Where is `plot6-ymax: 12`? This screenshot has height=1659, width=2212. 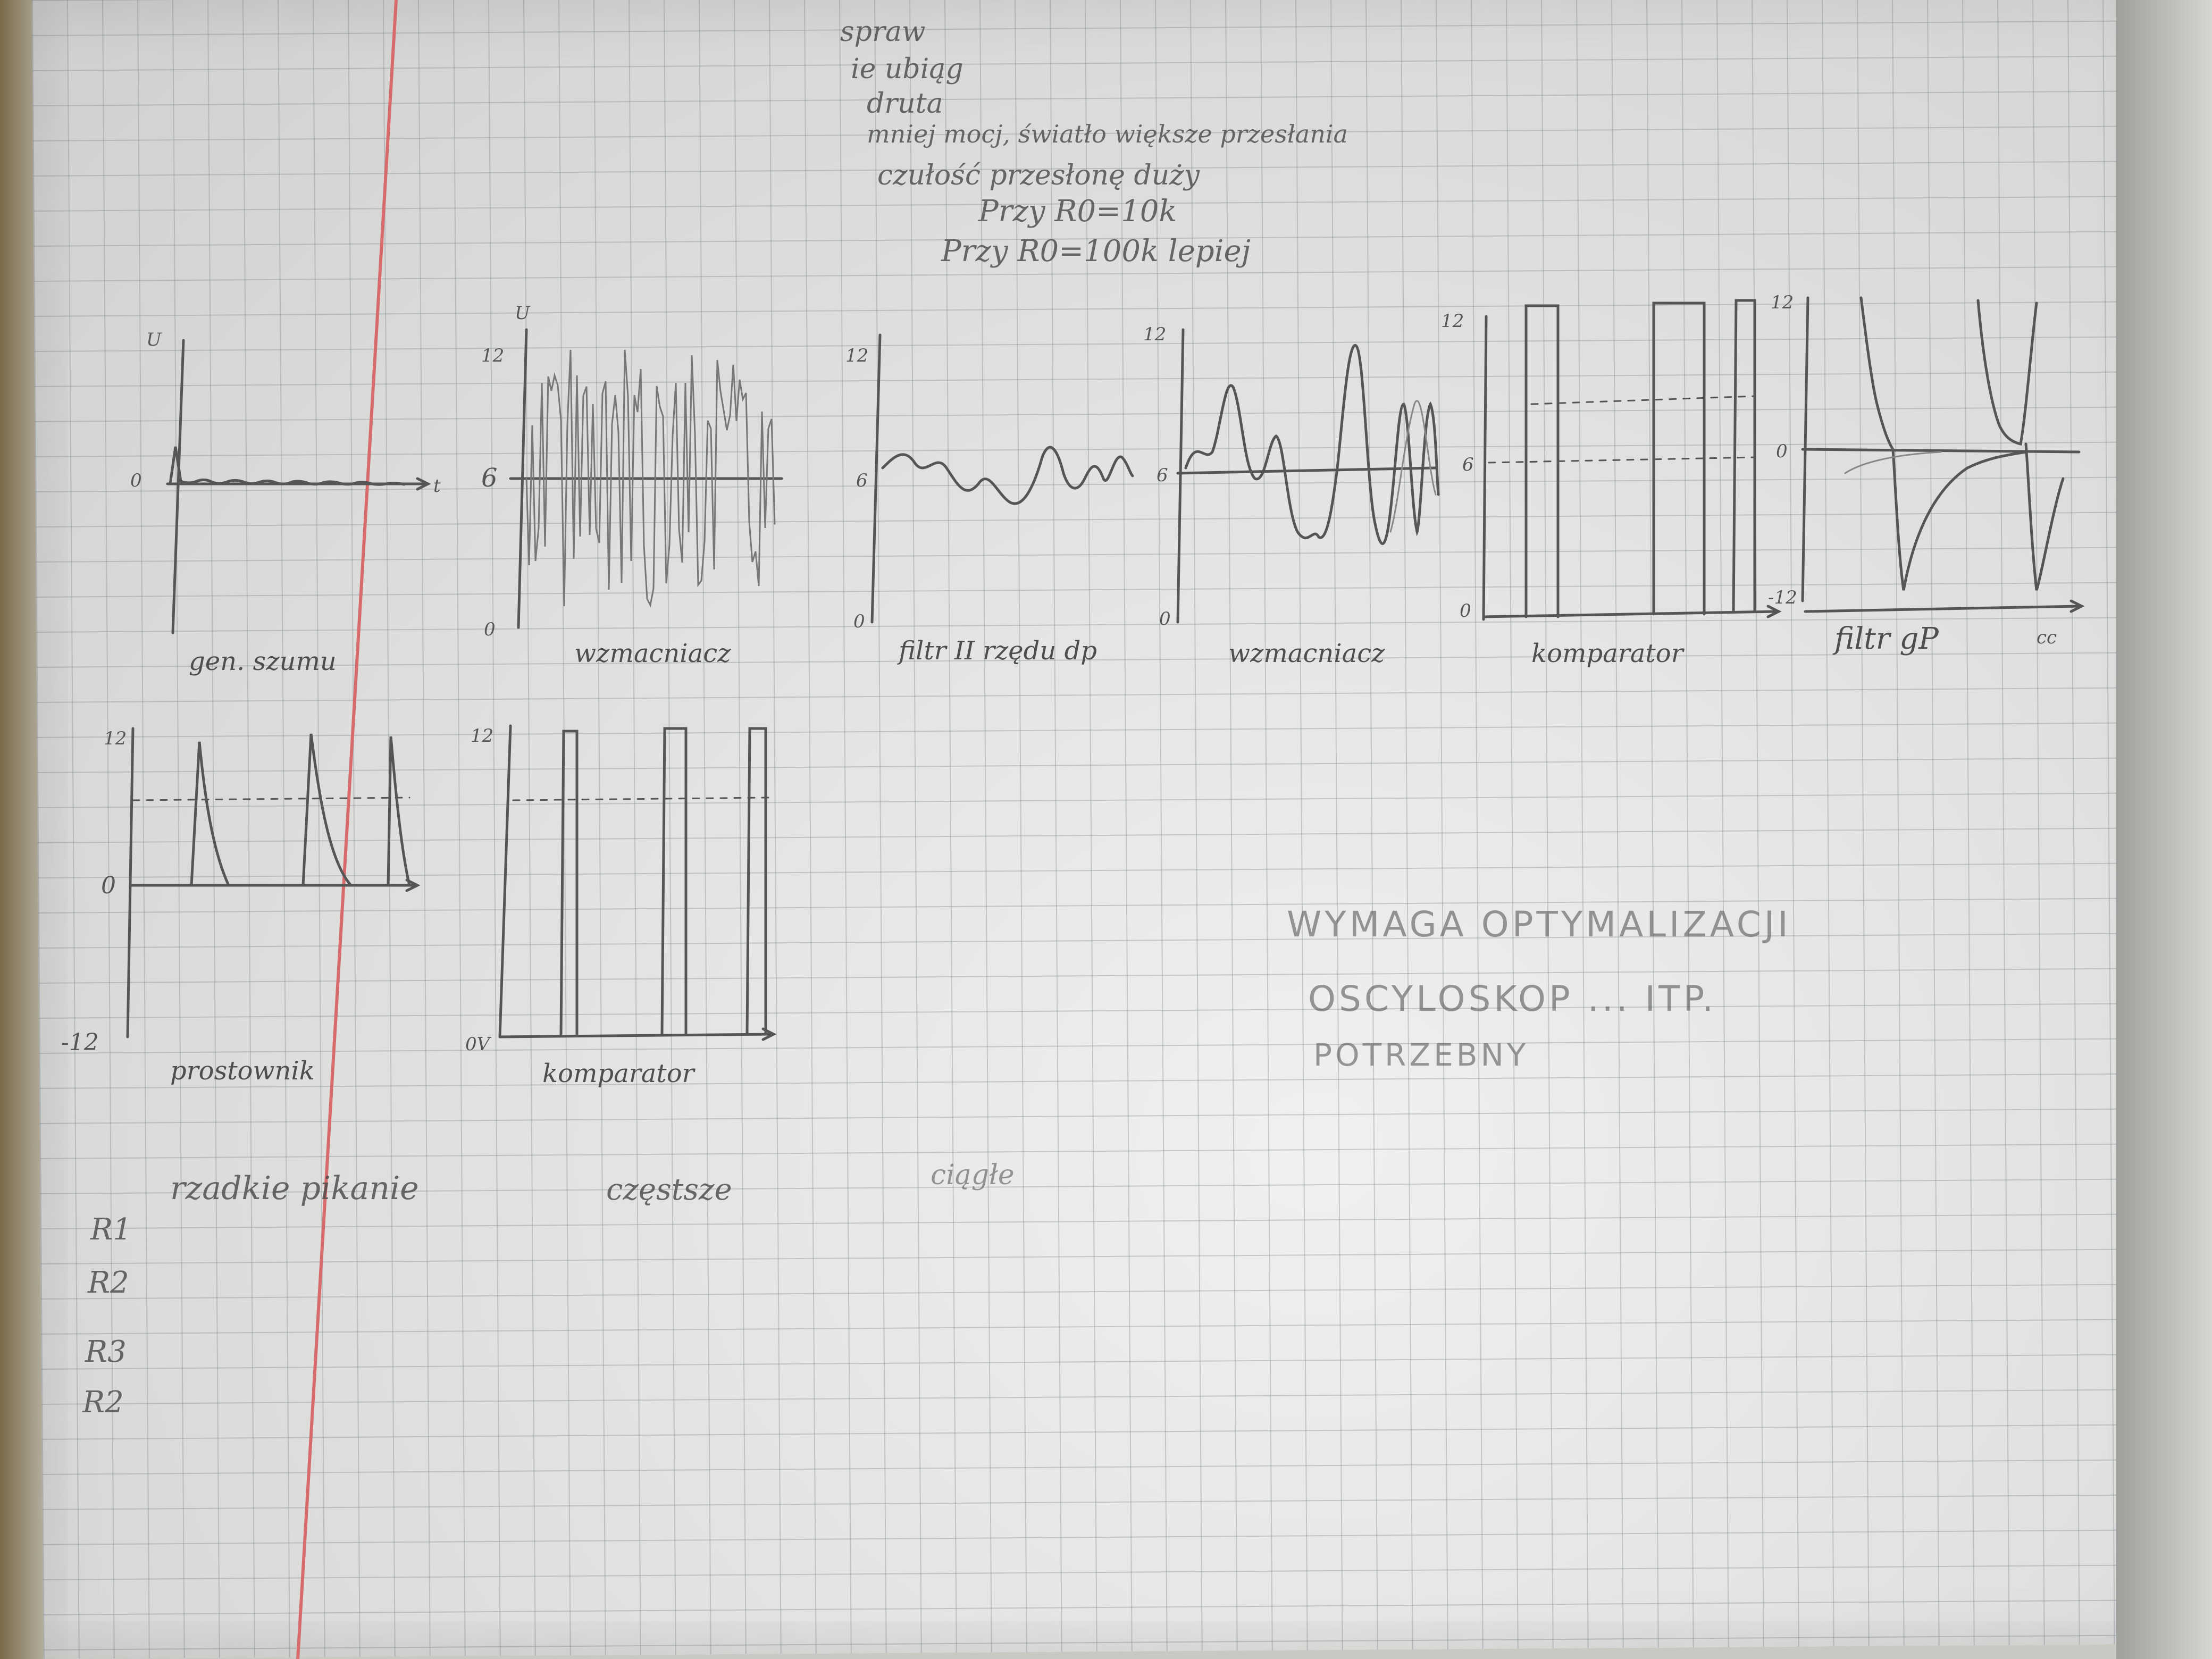 plot6-ymax: 12 is located at coordinates (1782, 302).